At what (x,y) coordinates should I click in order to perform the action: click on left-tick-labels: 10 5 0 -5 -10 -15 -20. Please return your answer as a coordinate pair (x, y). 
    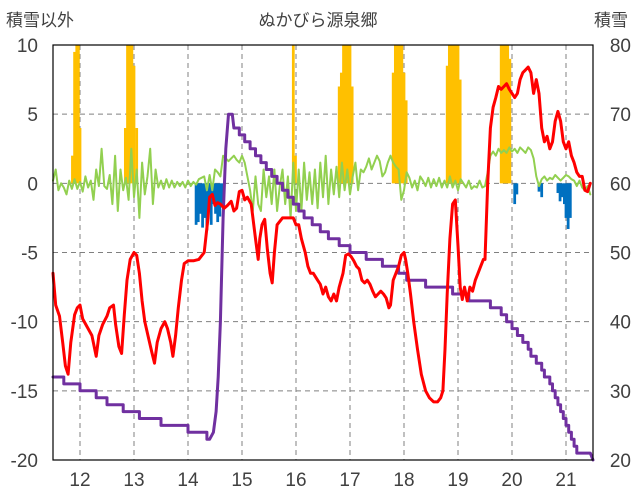
    Looking at the image, I should click on (24, 254).